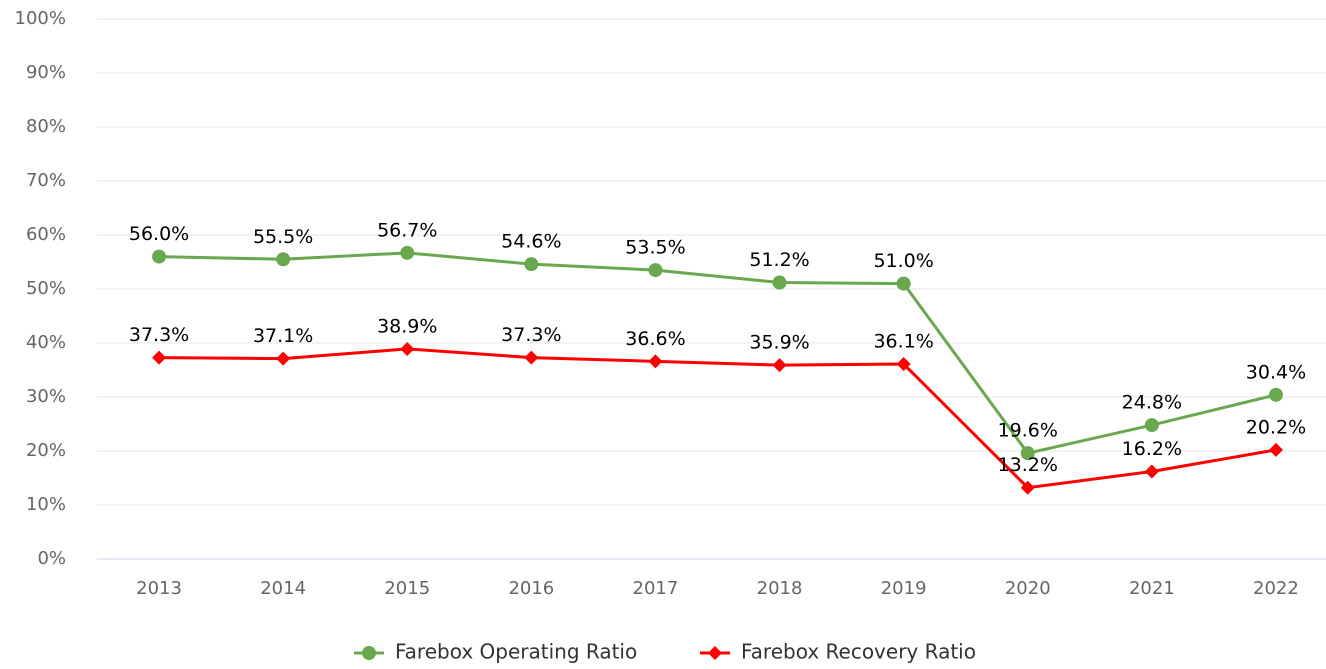  What do you see at coordinates (780, 588) in the screenshot?
I see `x-tick-label: 2018` at bounding box center [780, 588].